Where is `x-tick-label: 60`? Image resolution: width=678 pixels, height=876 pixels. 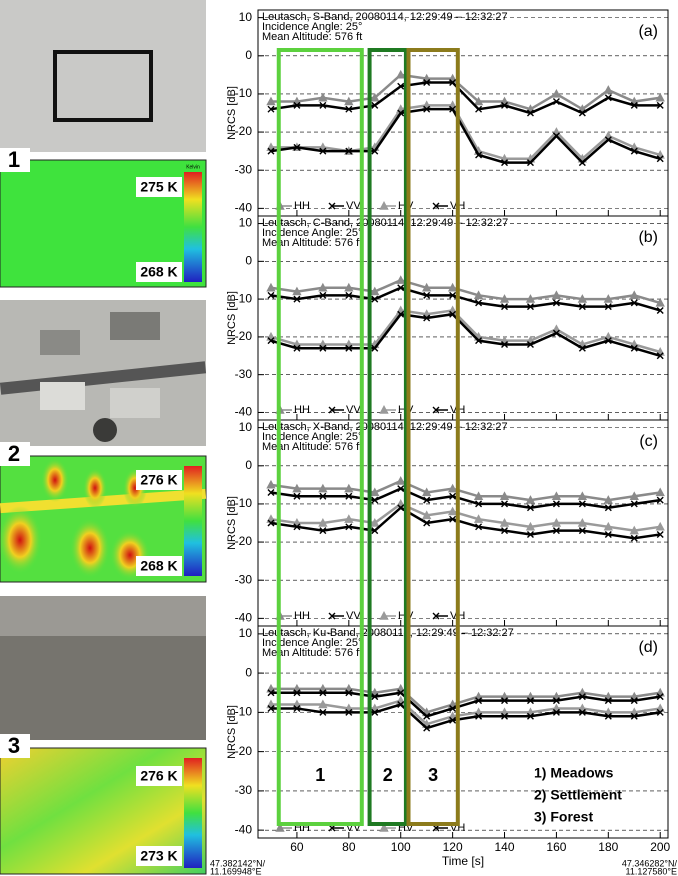
x-tick-label: 60 is located at coordinates (297, 847).